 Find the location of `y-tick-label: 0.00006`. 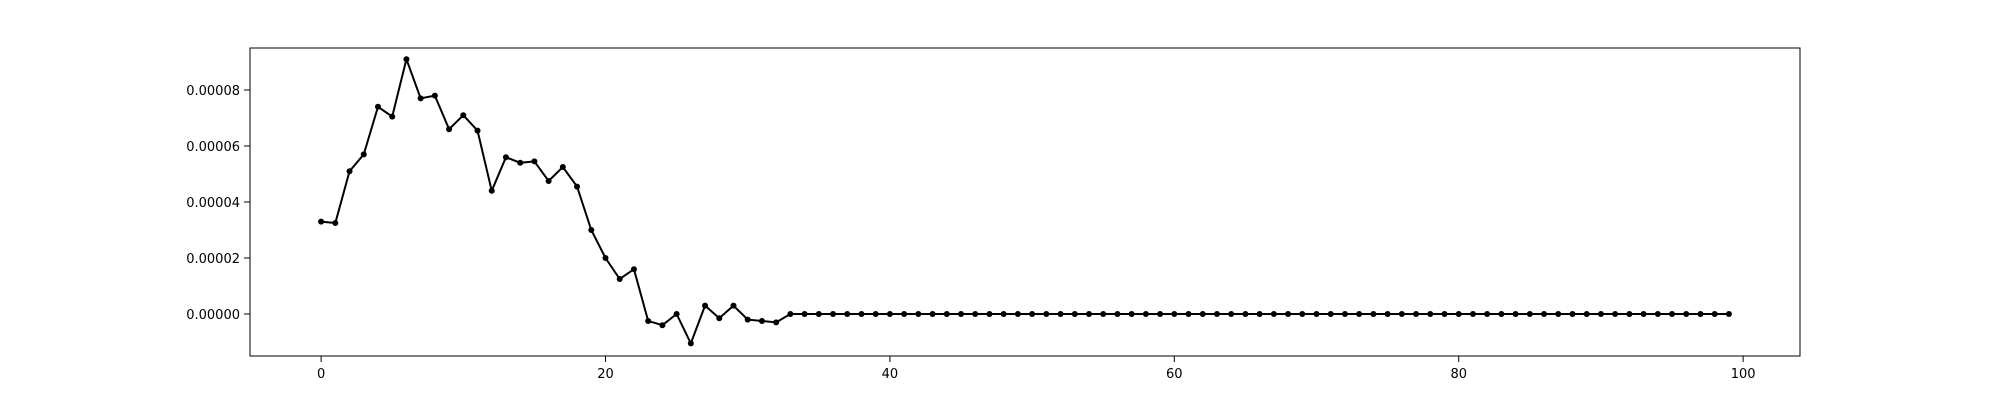

y-tick-label: 0.00006 is located at coordinates (213, 147).